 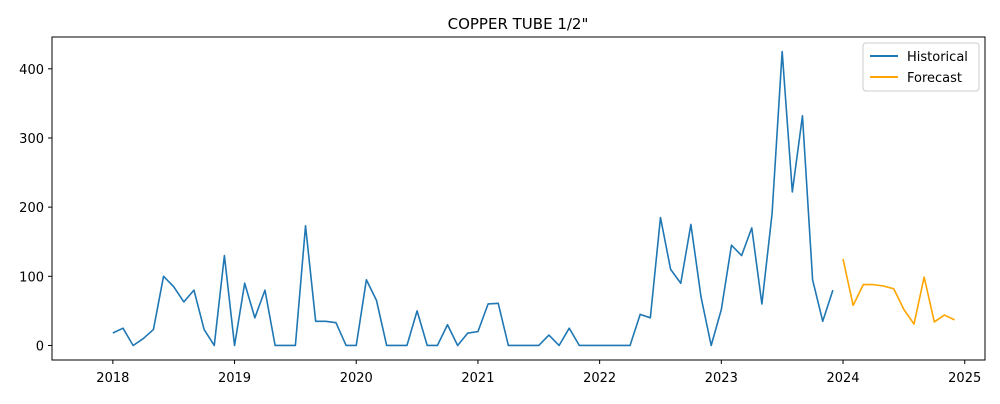 What do you see at coordinates (721, 378) in the screenshot?
I see `x-tick-label: 2023` at bounding box center [721, 378].